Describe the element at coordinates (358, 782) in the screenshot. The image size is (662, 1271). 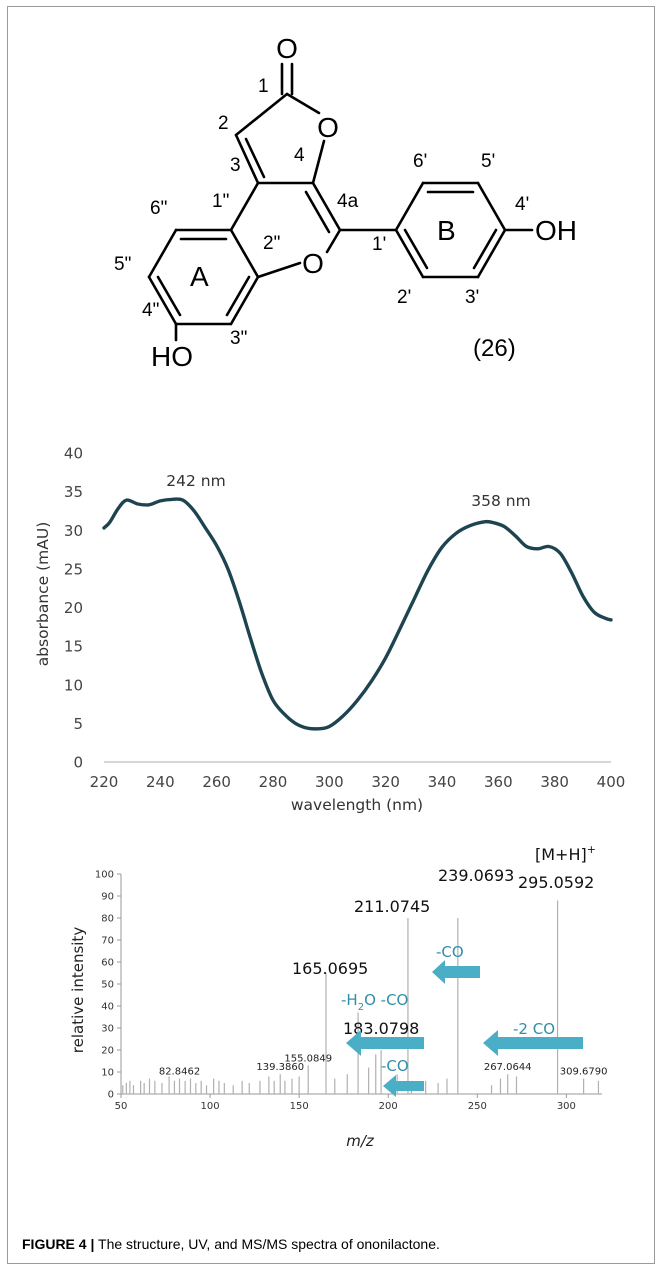
I see `uv-x-tick-labels: 220 240 260 280 300 320 340 360 380 400` at that location.